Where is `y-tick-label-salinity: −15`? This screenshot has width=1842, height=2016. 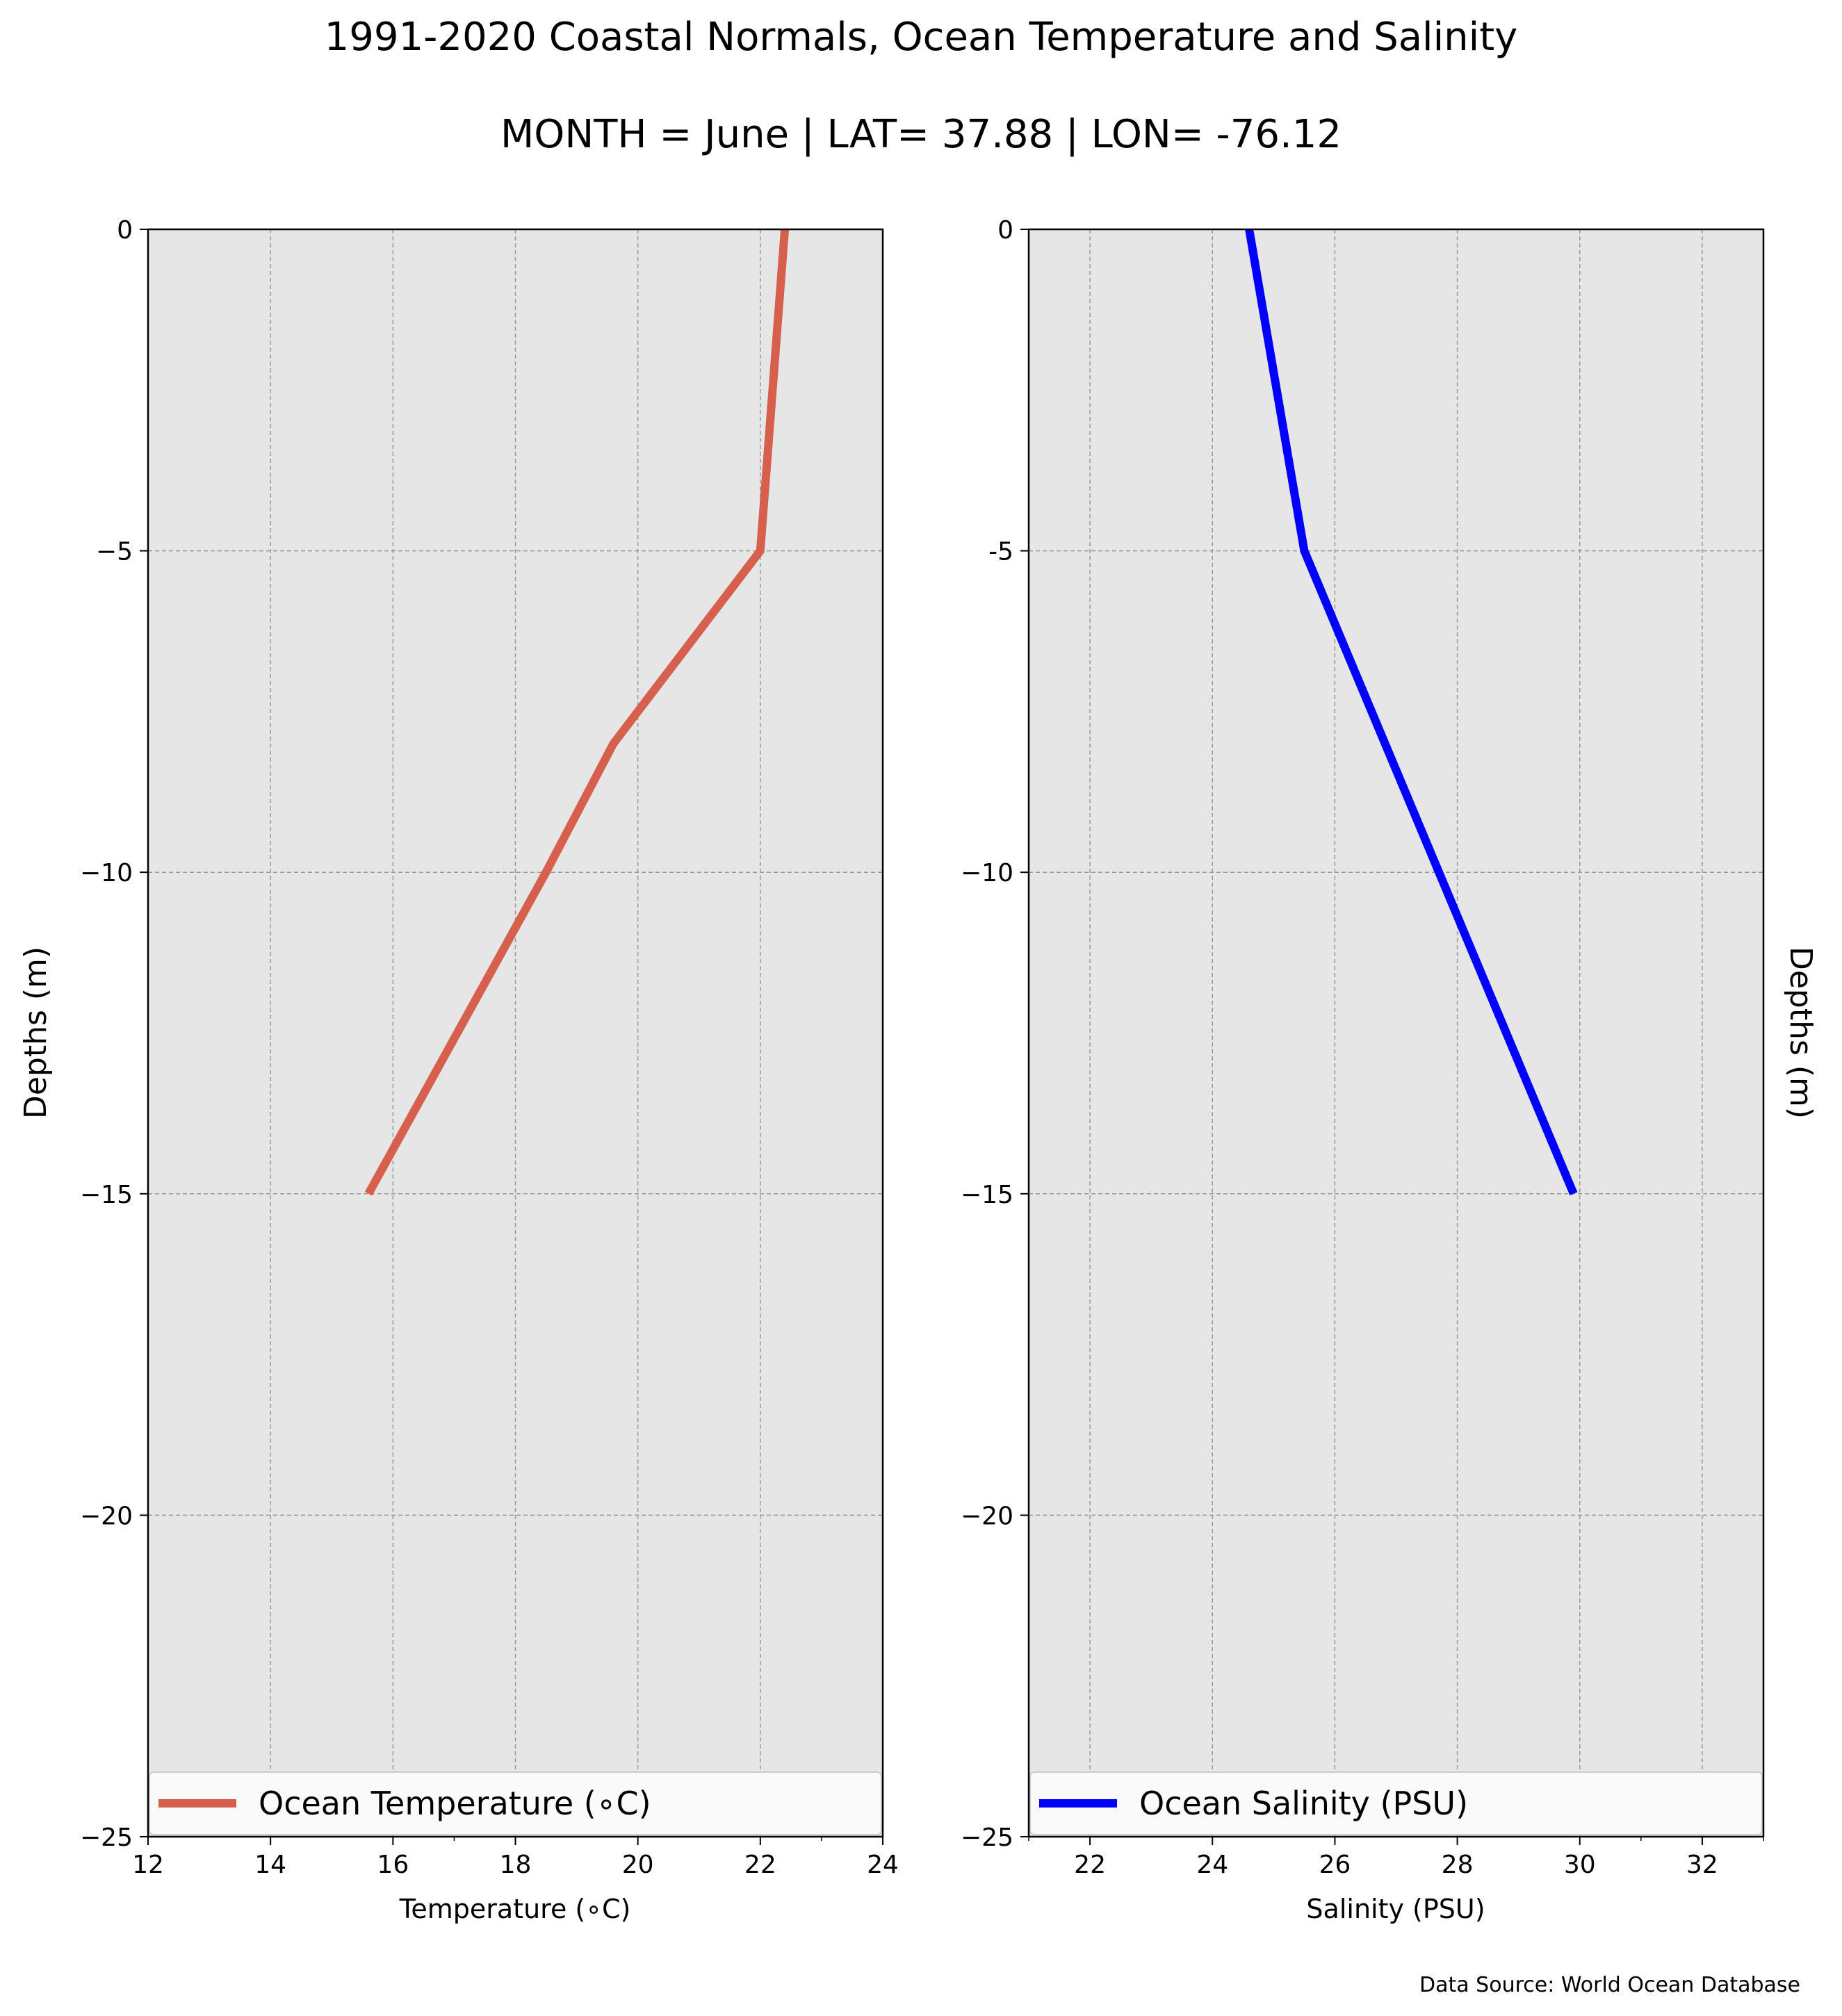 y-tick-label-salinity: −15 is located at coordinates (987, 1195).